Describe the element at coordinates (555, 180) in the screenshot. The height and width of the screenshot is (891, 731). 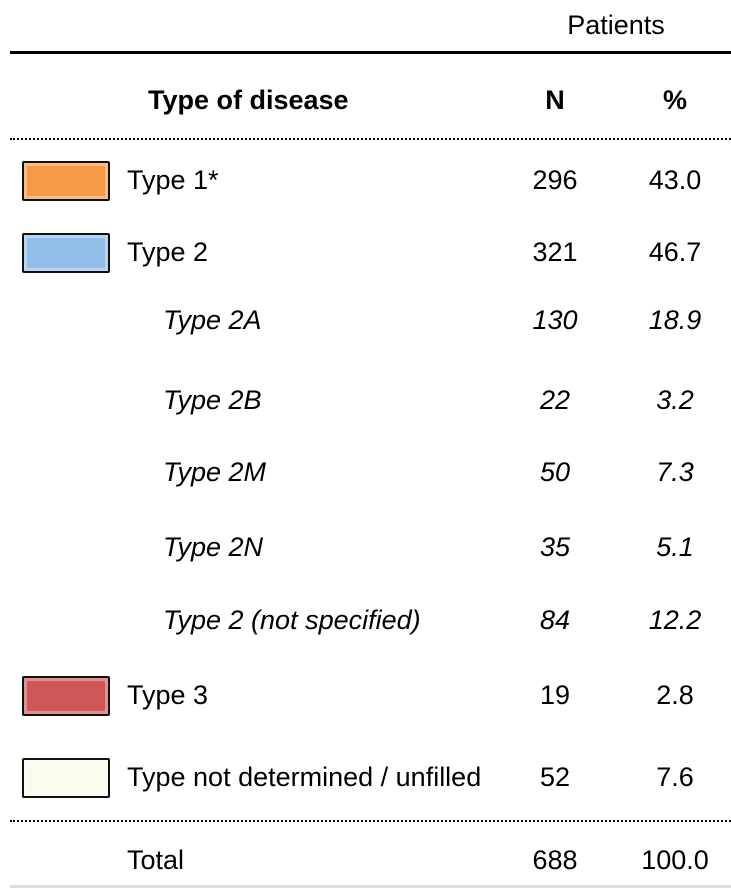
I see `n-value: 296` at that location.